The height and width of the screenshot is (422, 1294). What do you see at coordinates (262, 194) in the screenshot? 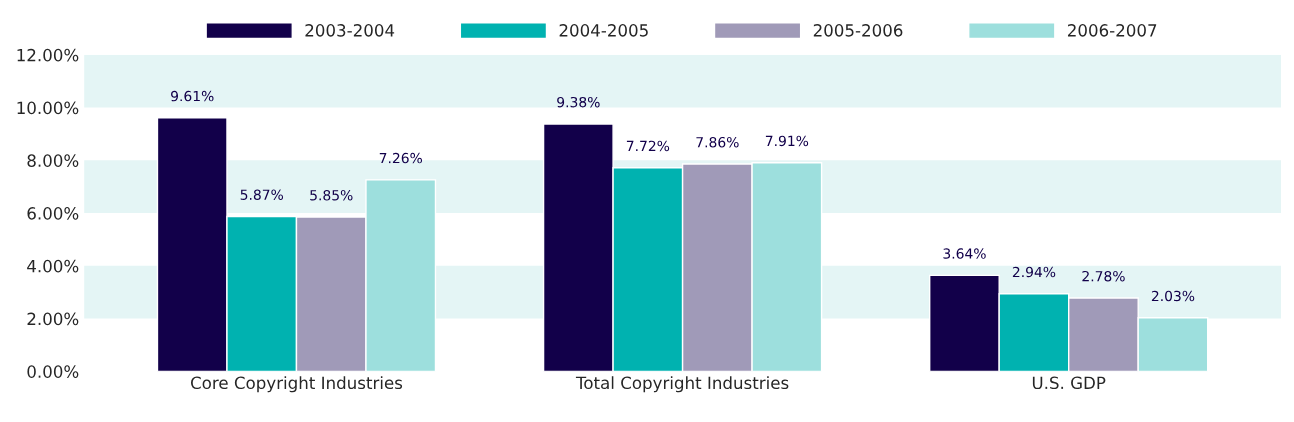
I see `data-label: 5.87%` at bounding box center [262, 194].